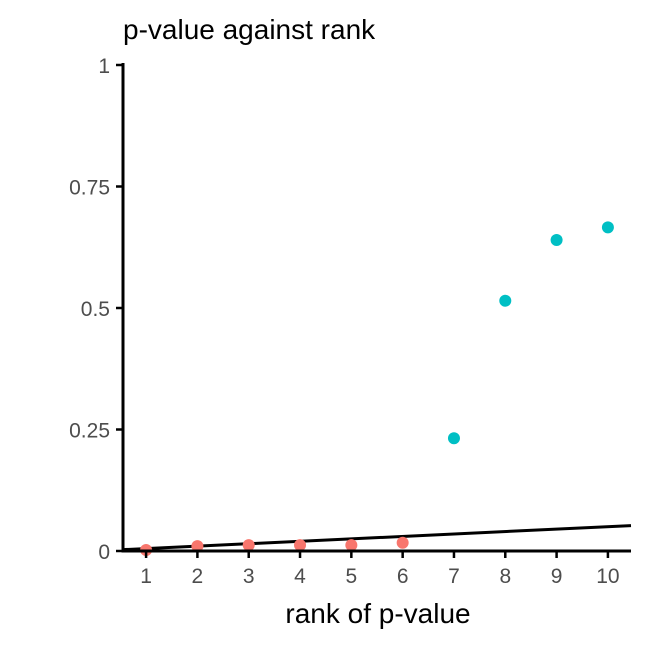 The height and width of the screenshot is (653, 648). Describe the element at coordinates (351, 576) in the screenshot. I see `x-tick-label: 5` at that location.